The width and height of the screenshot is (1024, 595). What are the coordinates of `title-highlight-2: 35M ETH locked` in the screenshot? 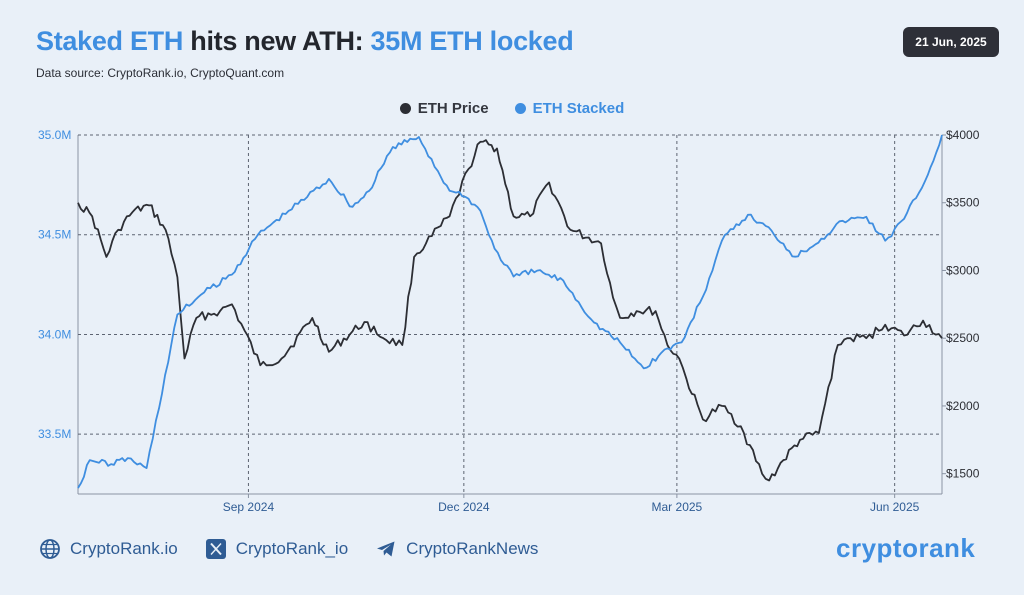 It's located at (472, 41).